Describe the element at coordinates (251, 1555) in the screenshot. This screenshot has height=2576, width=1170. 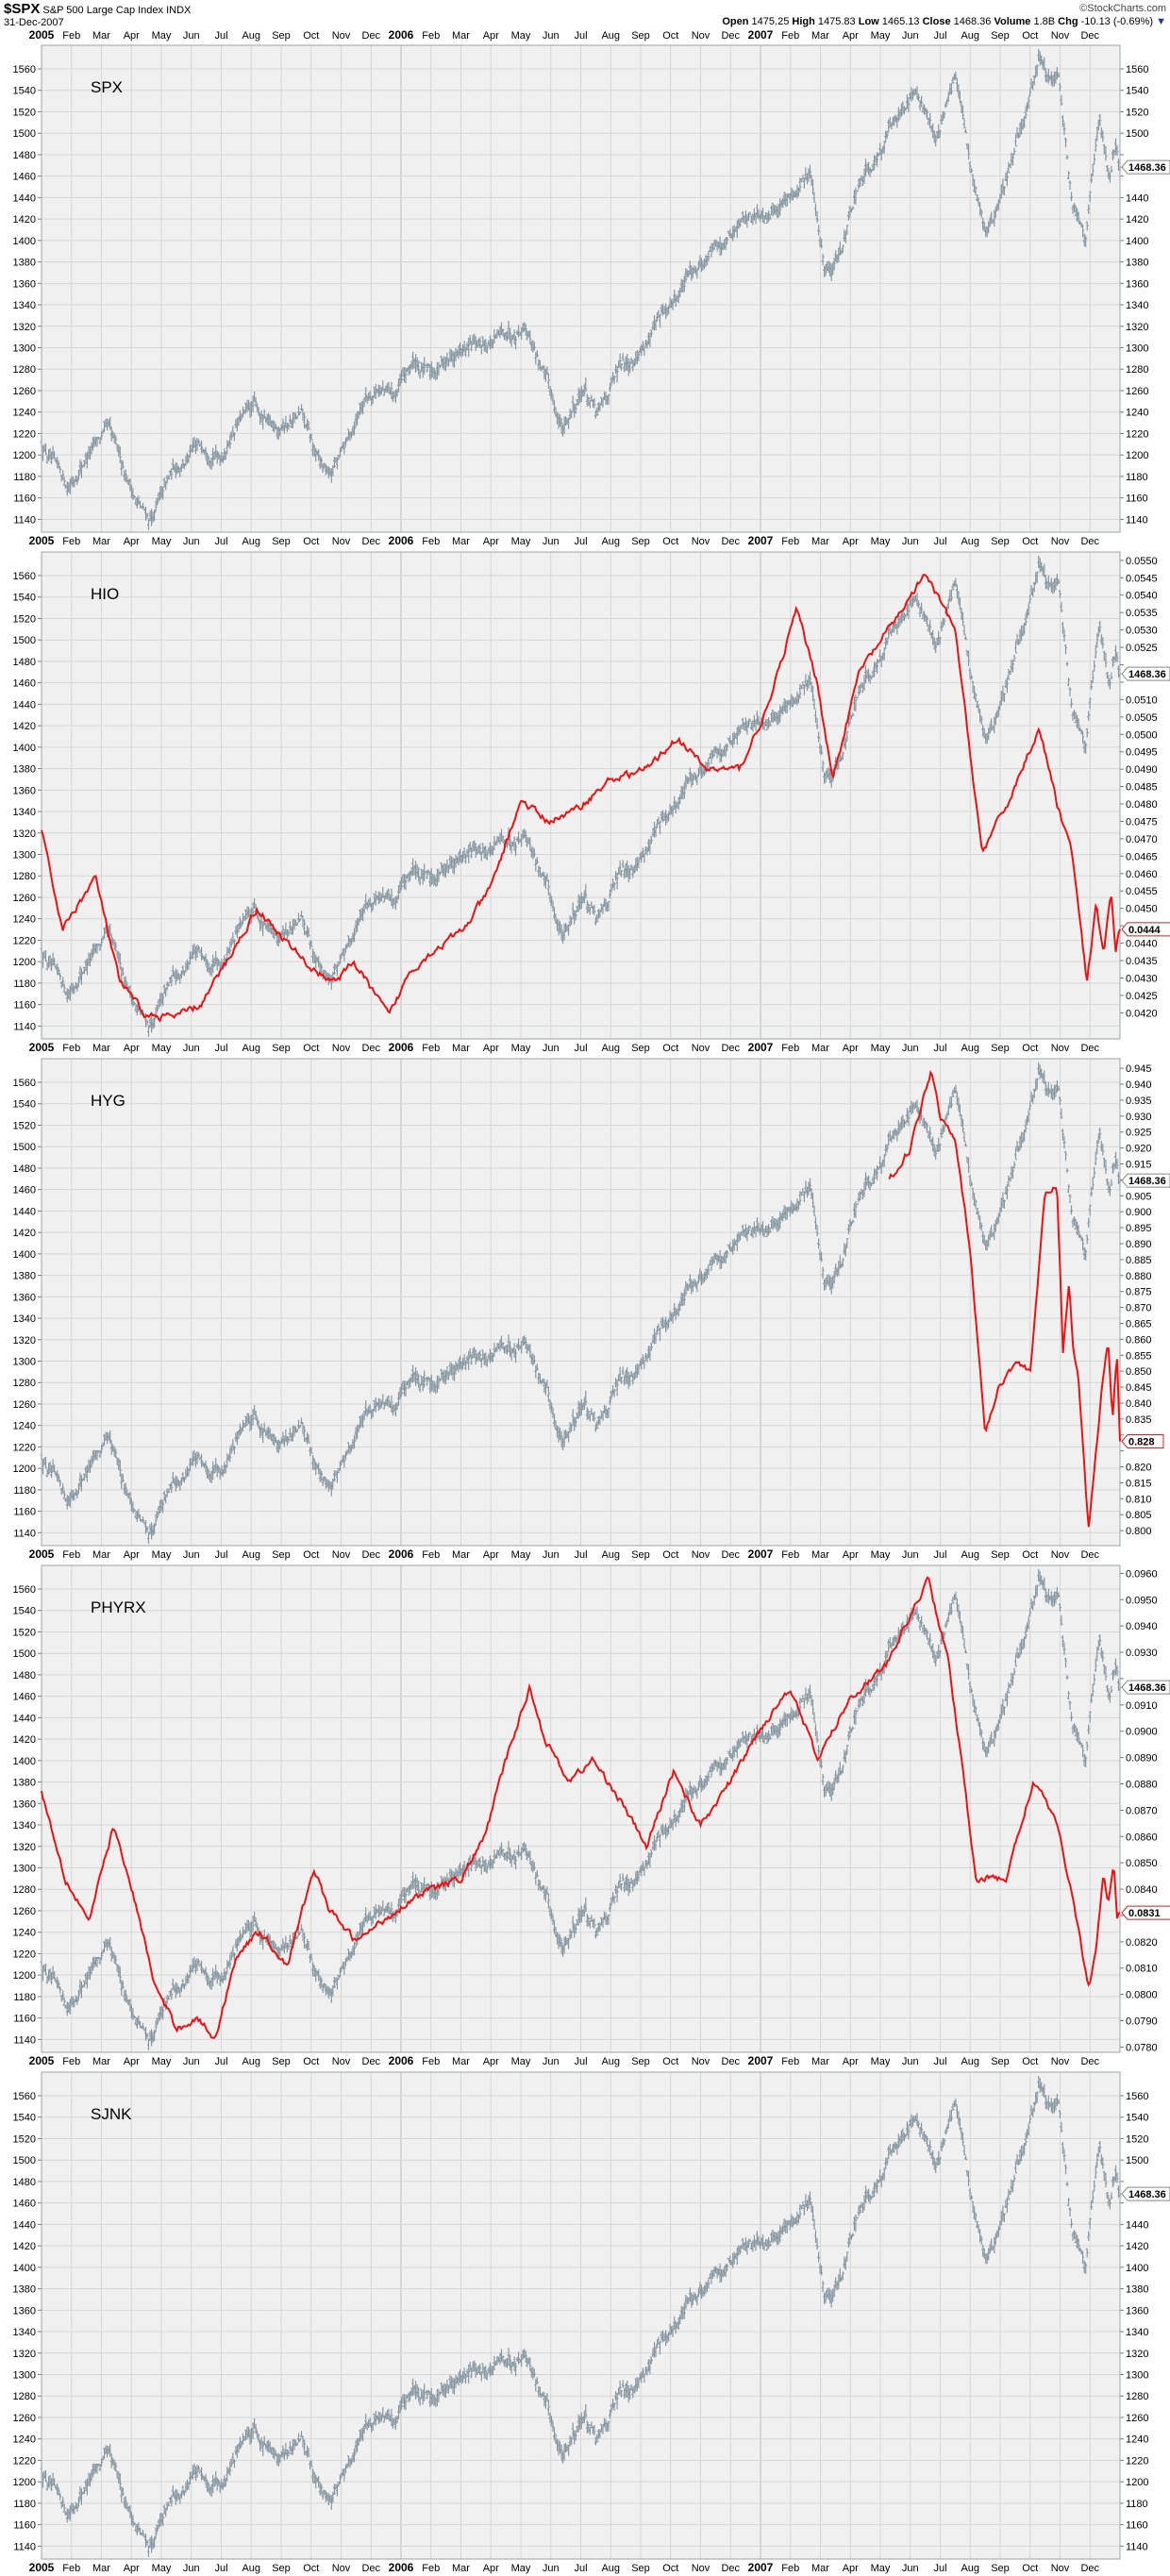
I see `month-label: Aug` at that location.